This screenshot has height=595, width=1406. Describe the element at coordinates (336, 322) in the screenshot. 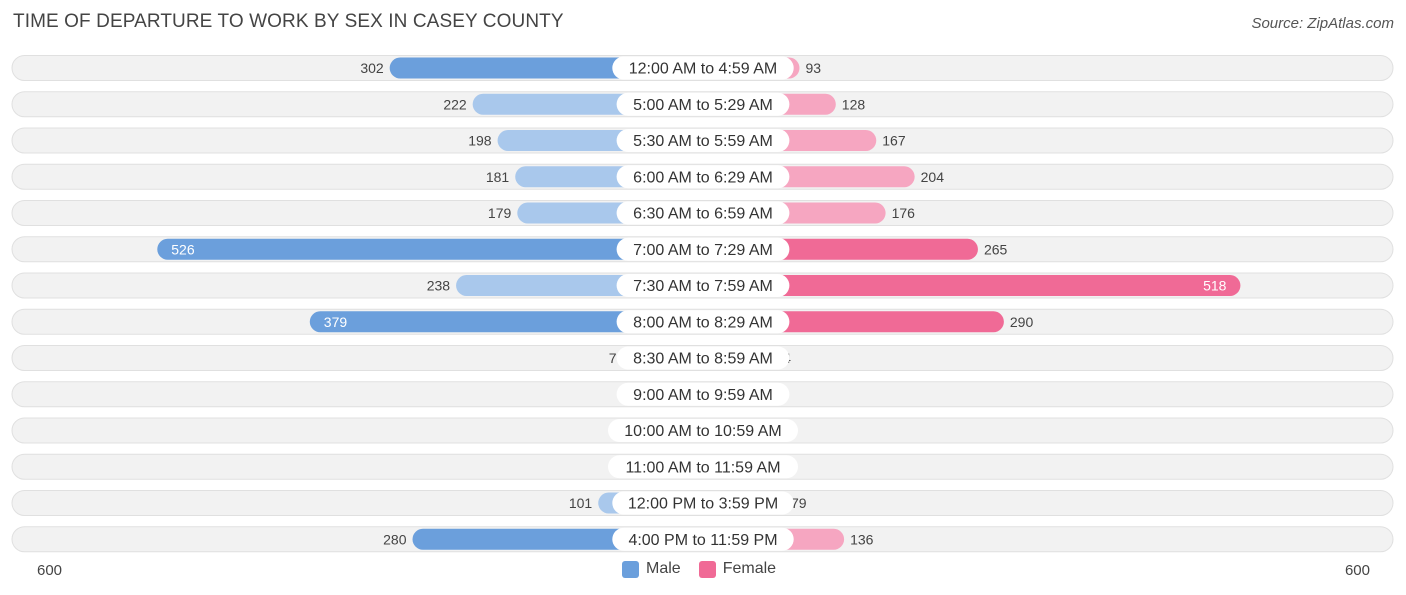

I see `row-8-male-value: 379` at that location.